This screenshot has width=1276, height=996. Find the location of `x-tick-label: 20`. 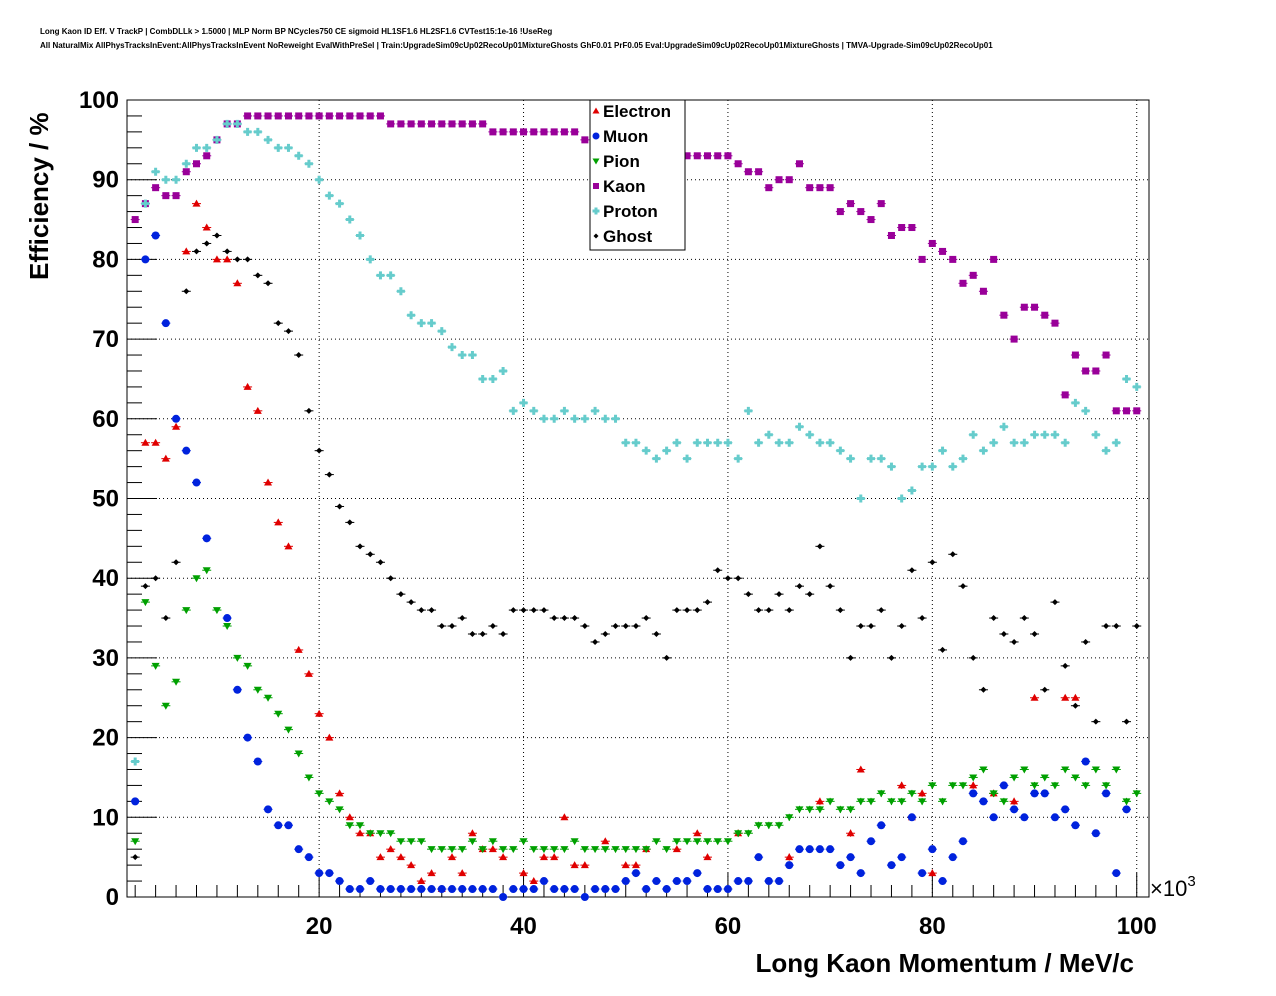

x-tick-label: 20 is located at coordinates (319, 926).